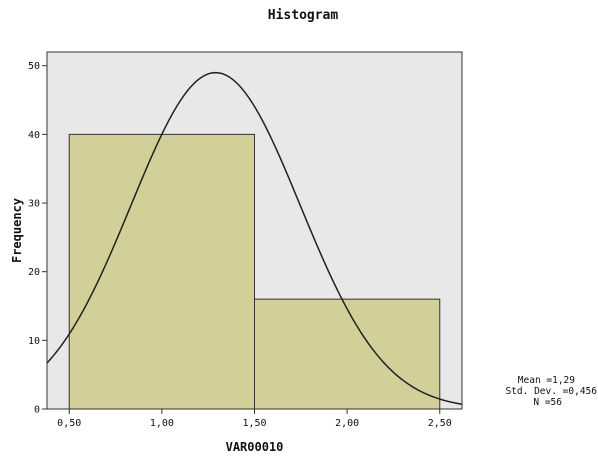 This screenshot has width=598, height=457. Describe the element at coordinates (303, 15) in the screenshot. I see `chart-title: Histogram` at that location.